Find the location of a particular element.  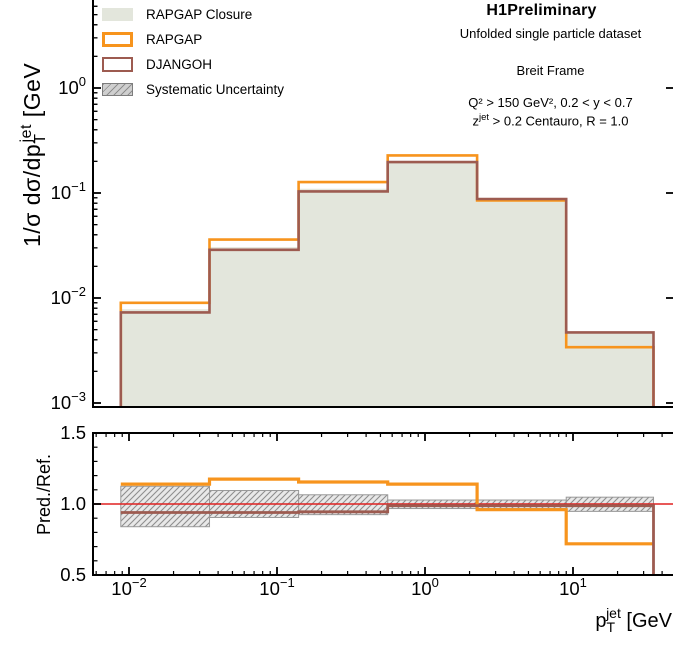

ratio-tick-label: 0.5 is located at coordinates (73, 574).